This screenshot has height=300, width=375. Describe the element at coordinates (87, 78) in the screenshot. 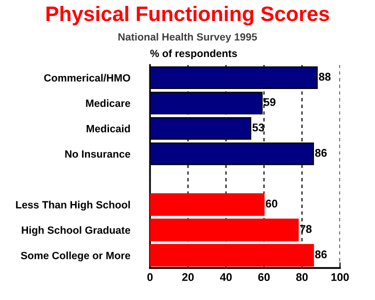

I see `y-tick-label: Commerical/HMO` at that location.